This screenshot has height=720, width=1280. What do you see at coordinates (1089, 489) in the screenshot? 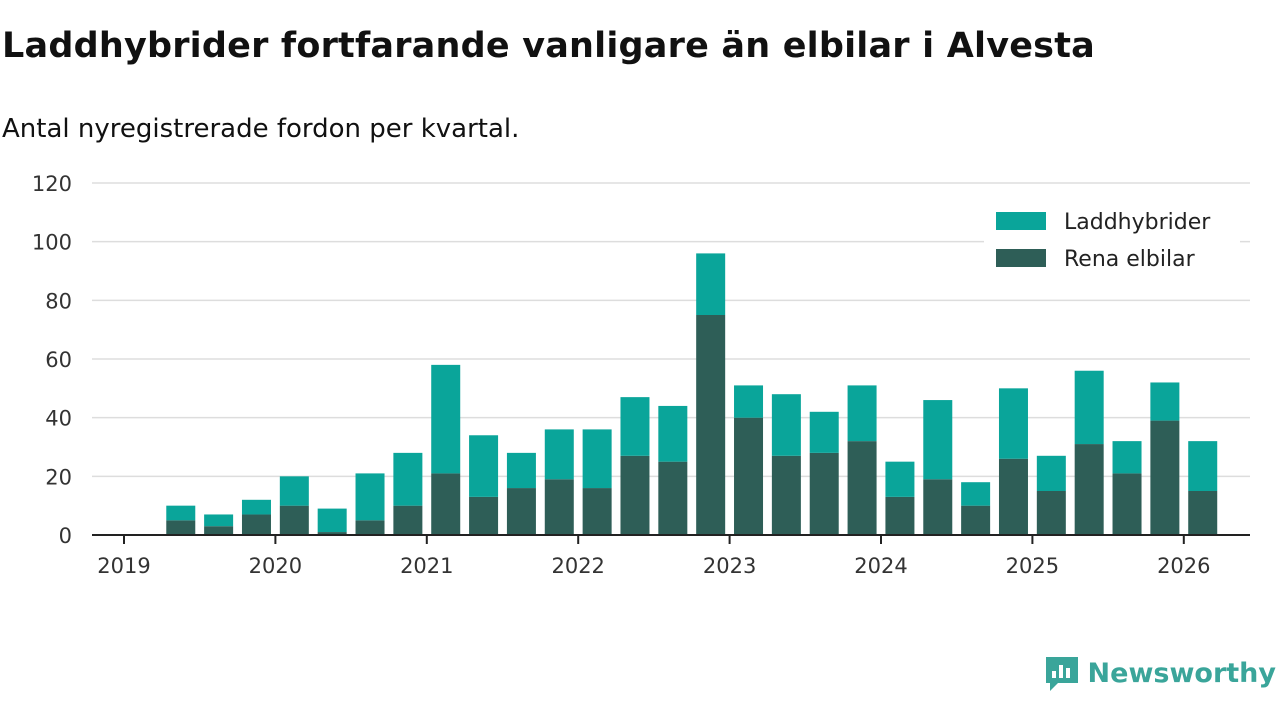
I see `bar-rena-elbilar-2025-q2` at bounding box center [1089, 489].